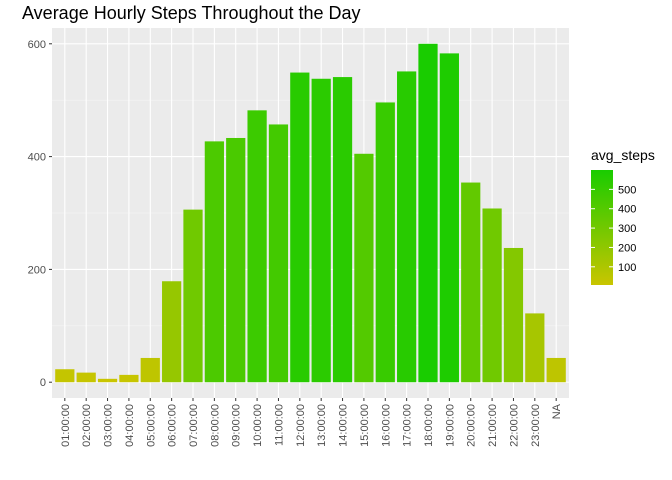  I want to click on x-tick-label: 07:00:00, so click(194, 425).